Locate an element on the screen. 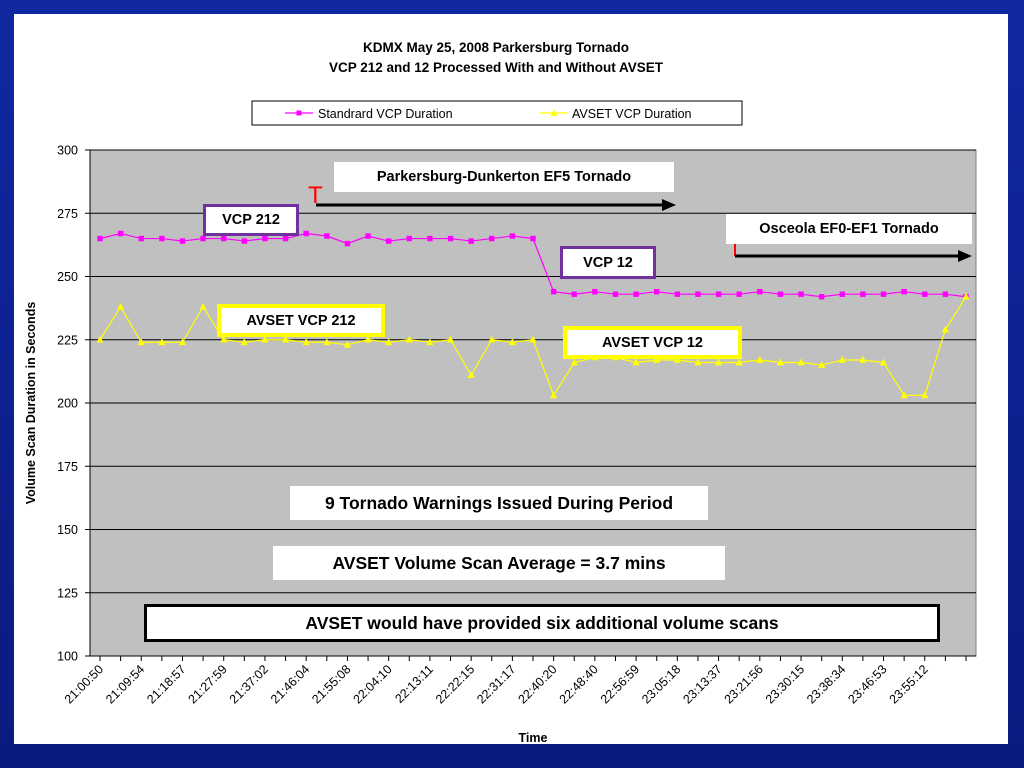 The image size is (1024, 768). y-axis-title: Volume Scan Duration in Seconds is located at coordinates (31, 403).